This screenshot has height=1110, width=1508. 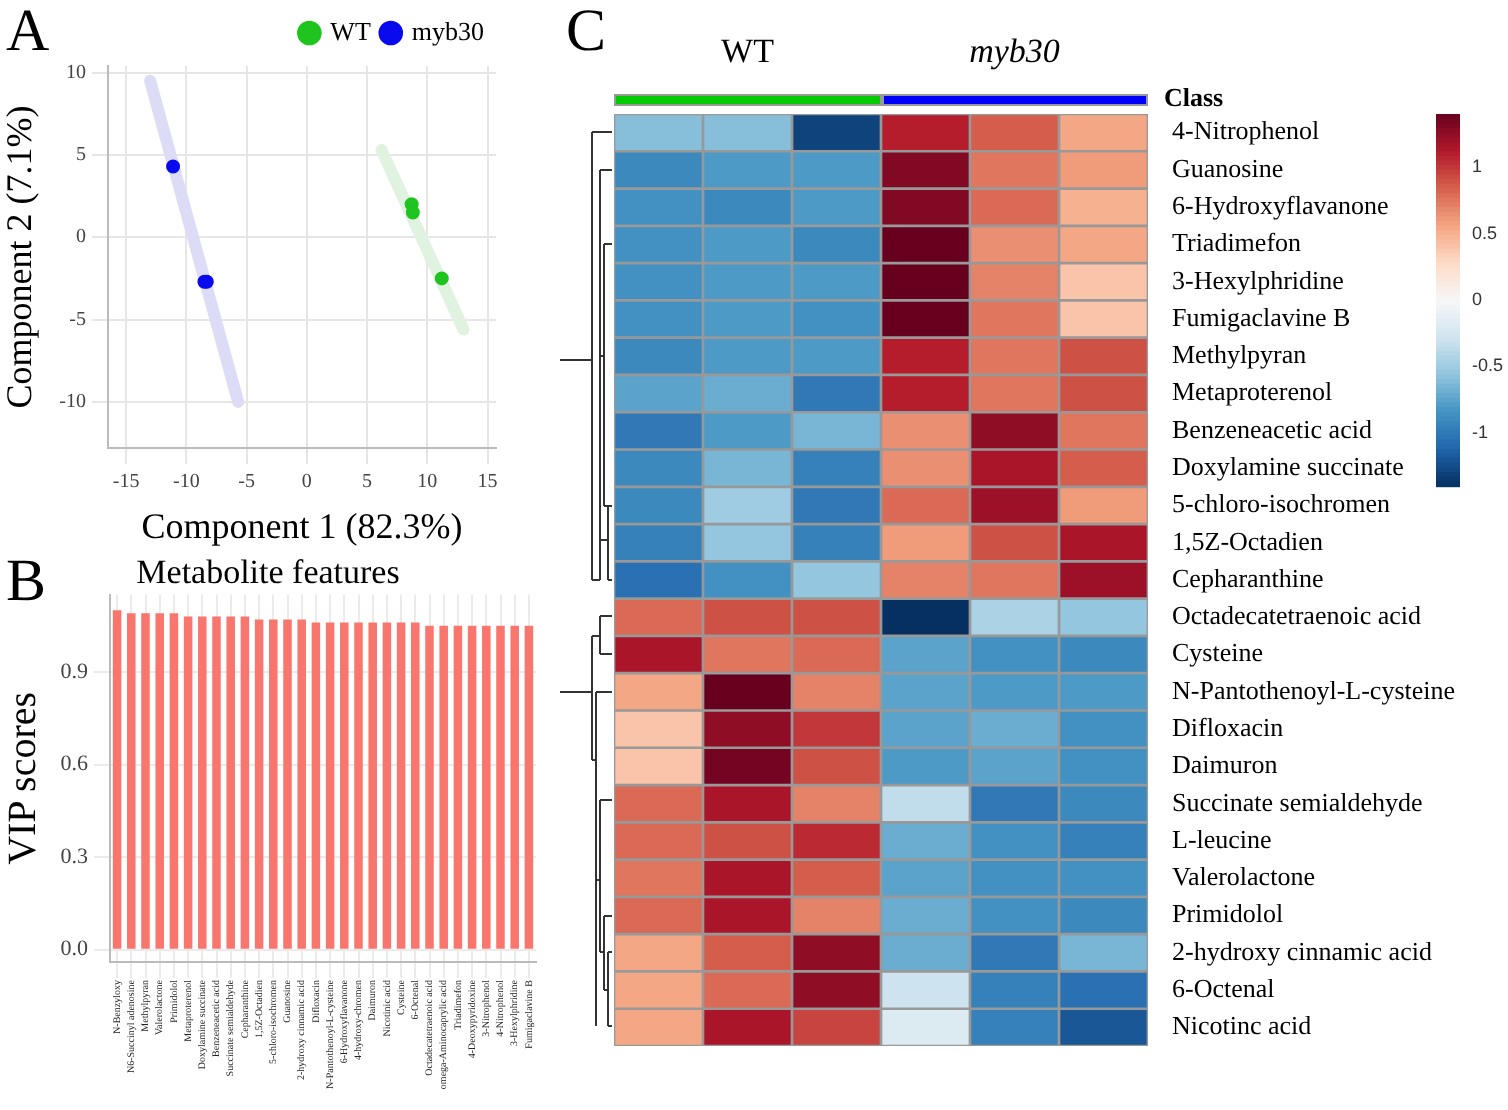 What do you see at coordinates (1281, 205) in the screenshot?
I see `y-tick-label: 6-Hydroxyflavanone` at bounding box center [1281, 205].